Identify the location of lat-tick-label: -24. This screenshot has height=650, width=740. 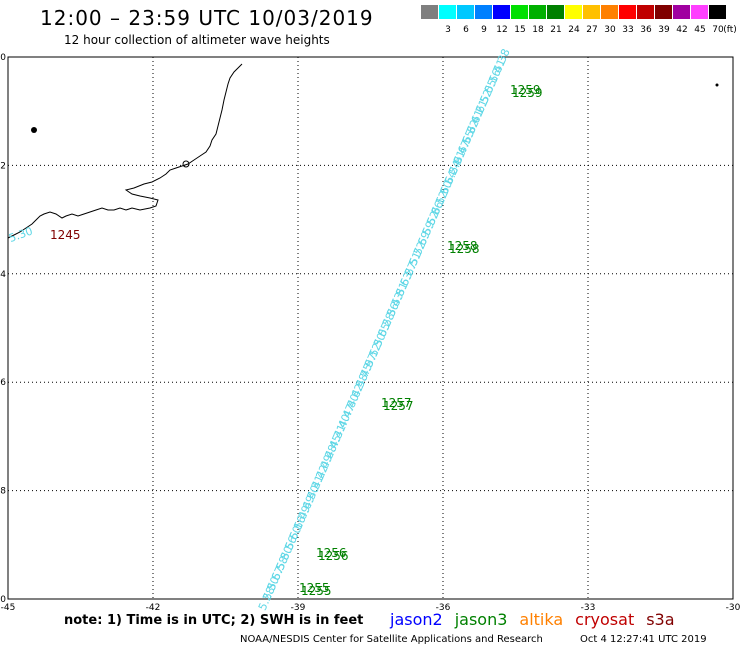
(3, 275).